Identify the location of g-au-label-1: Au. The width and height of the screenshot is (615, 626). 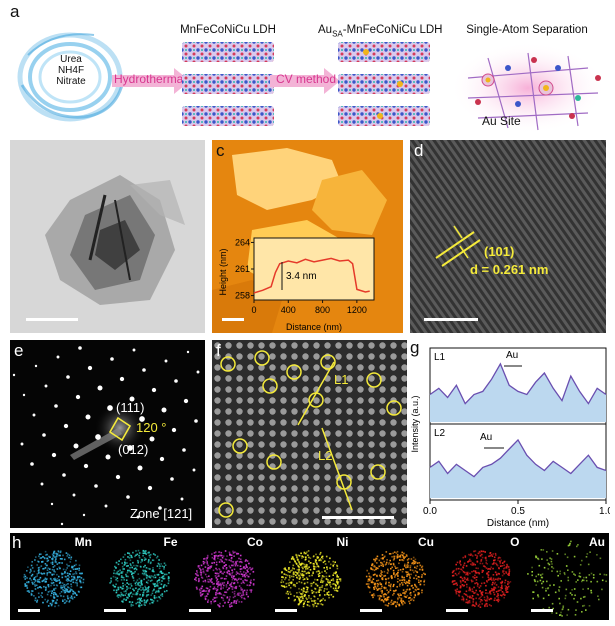
(512, 355).